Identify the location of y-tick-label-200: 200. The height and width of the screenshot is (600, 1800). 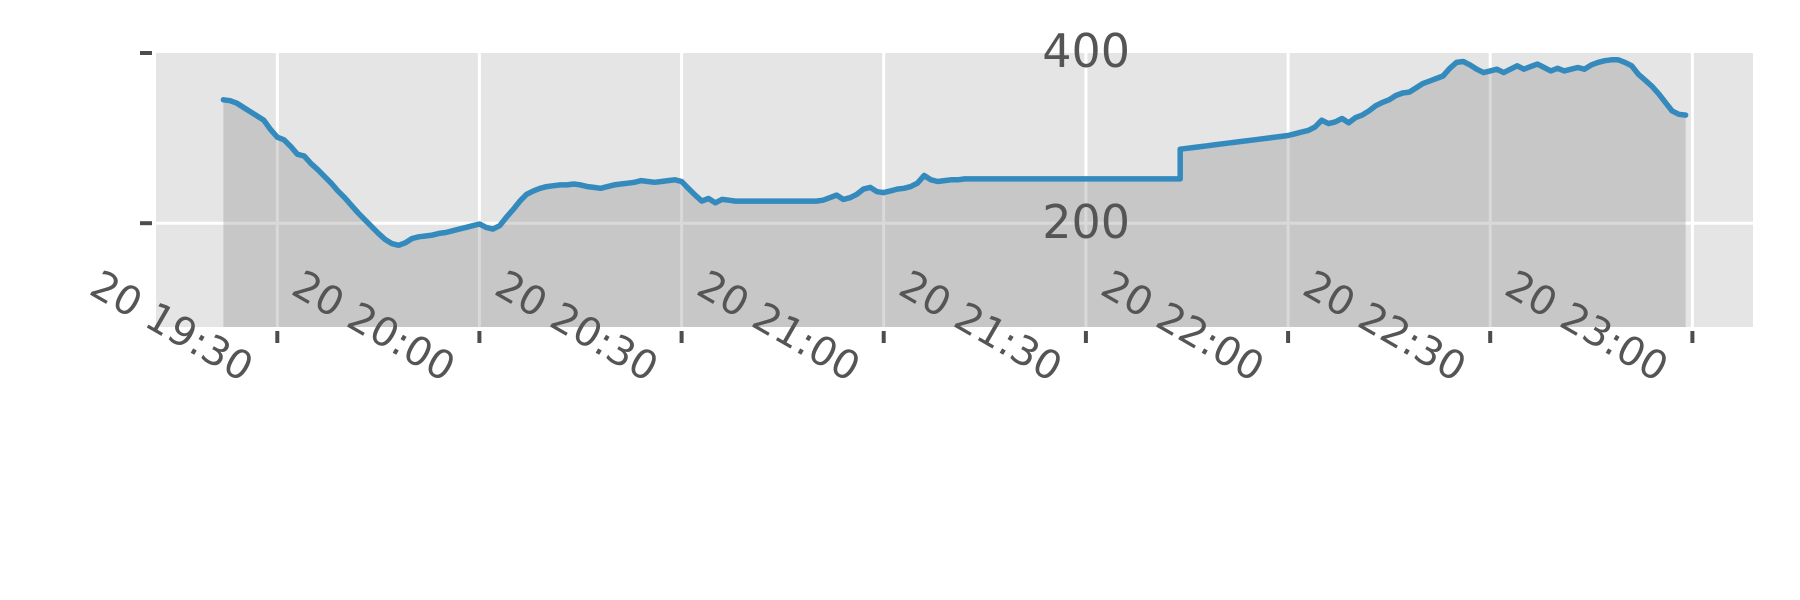
(1086, 222).